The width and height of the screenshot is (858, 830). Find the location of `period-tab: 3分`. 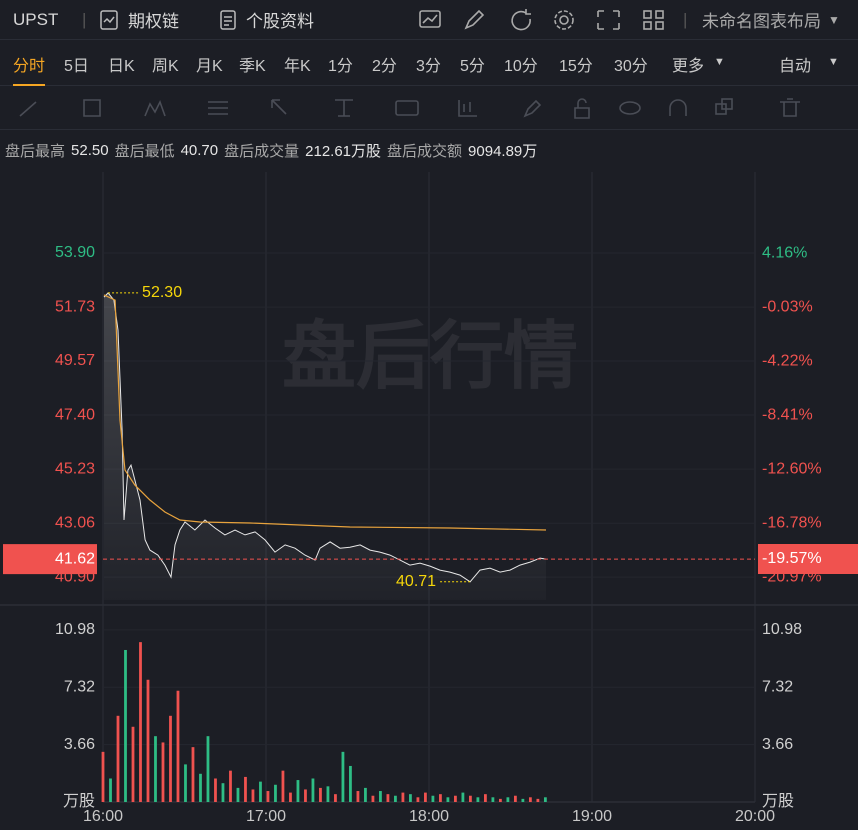

period-tab: 3分 is located at coordinates (428, 66).